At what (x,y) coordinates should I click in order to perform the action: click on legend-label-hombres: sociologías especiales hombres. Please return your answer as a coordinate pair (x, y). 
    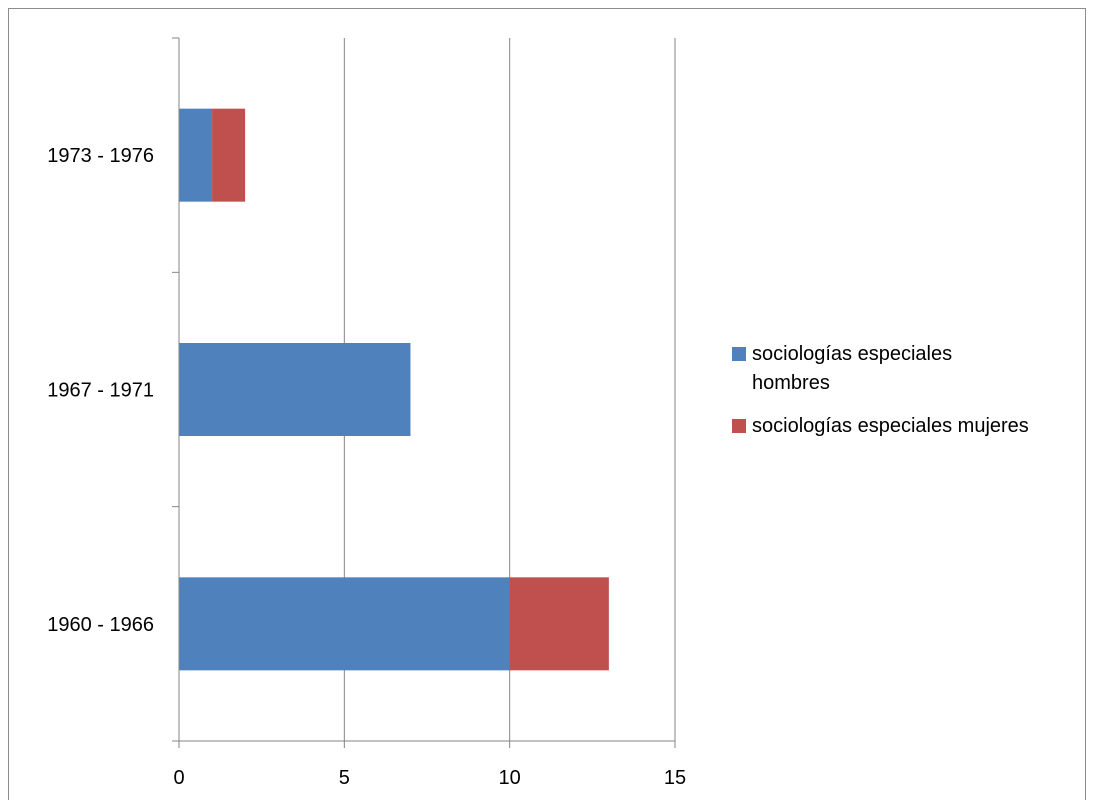
    Looking at the image, I should click on (852, 368).